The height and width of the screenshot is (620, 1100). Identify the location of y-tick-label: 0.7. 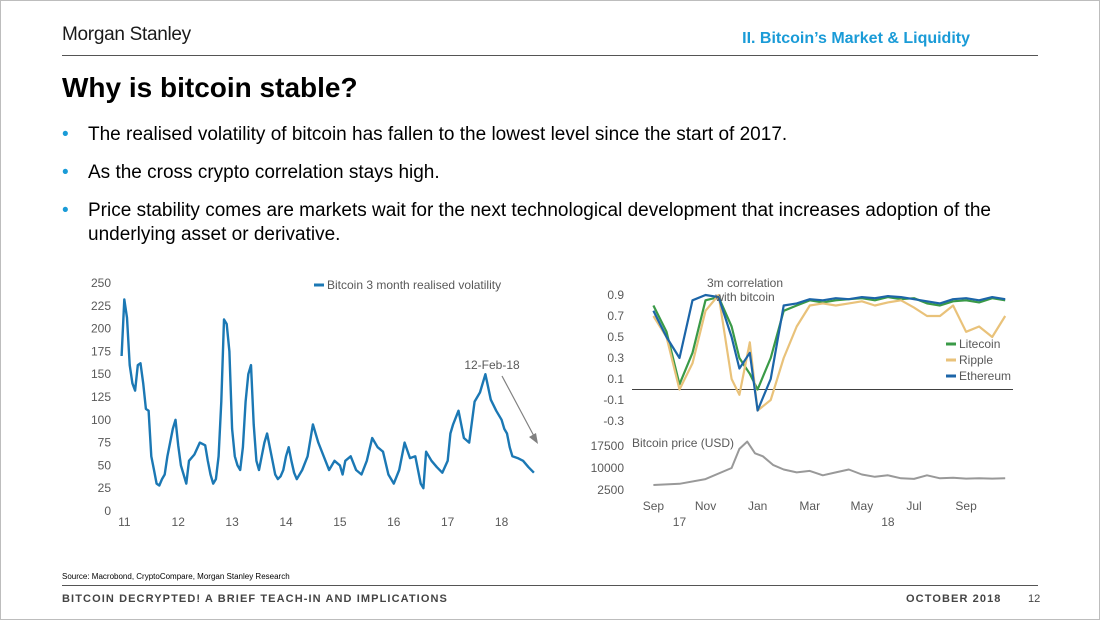
(615, 316).